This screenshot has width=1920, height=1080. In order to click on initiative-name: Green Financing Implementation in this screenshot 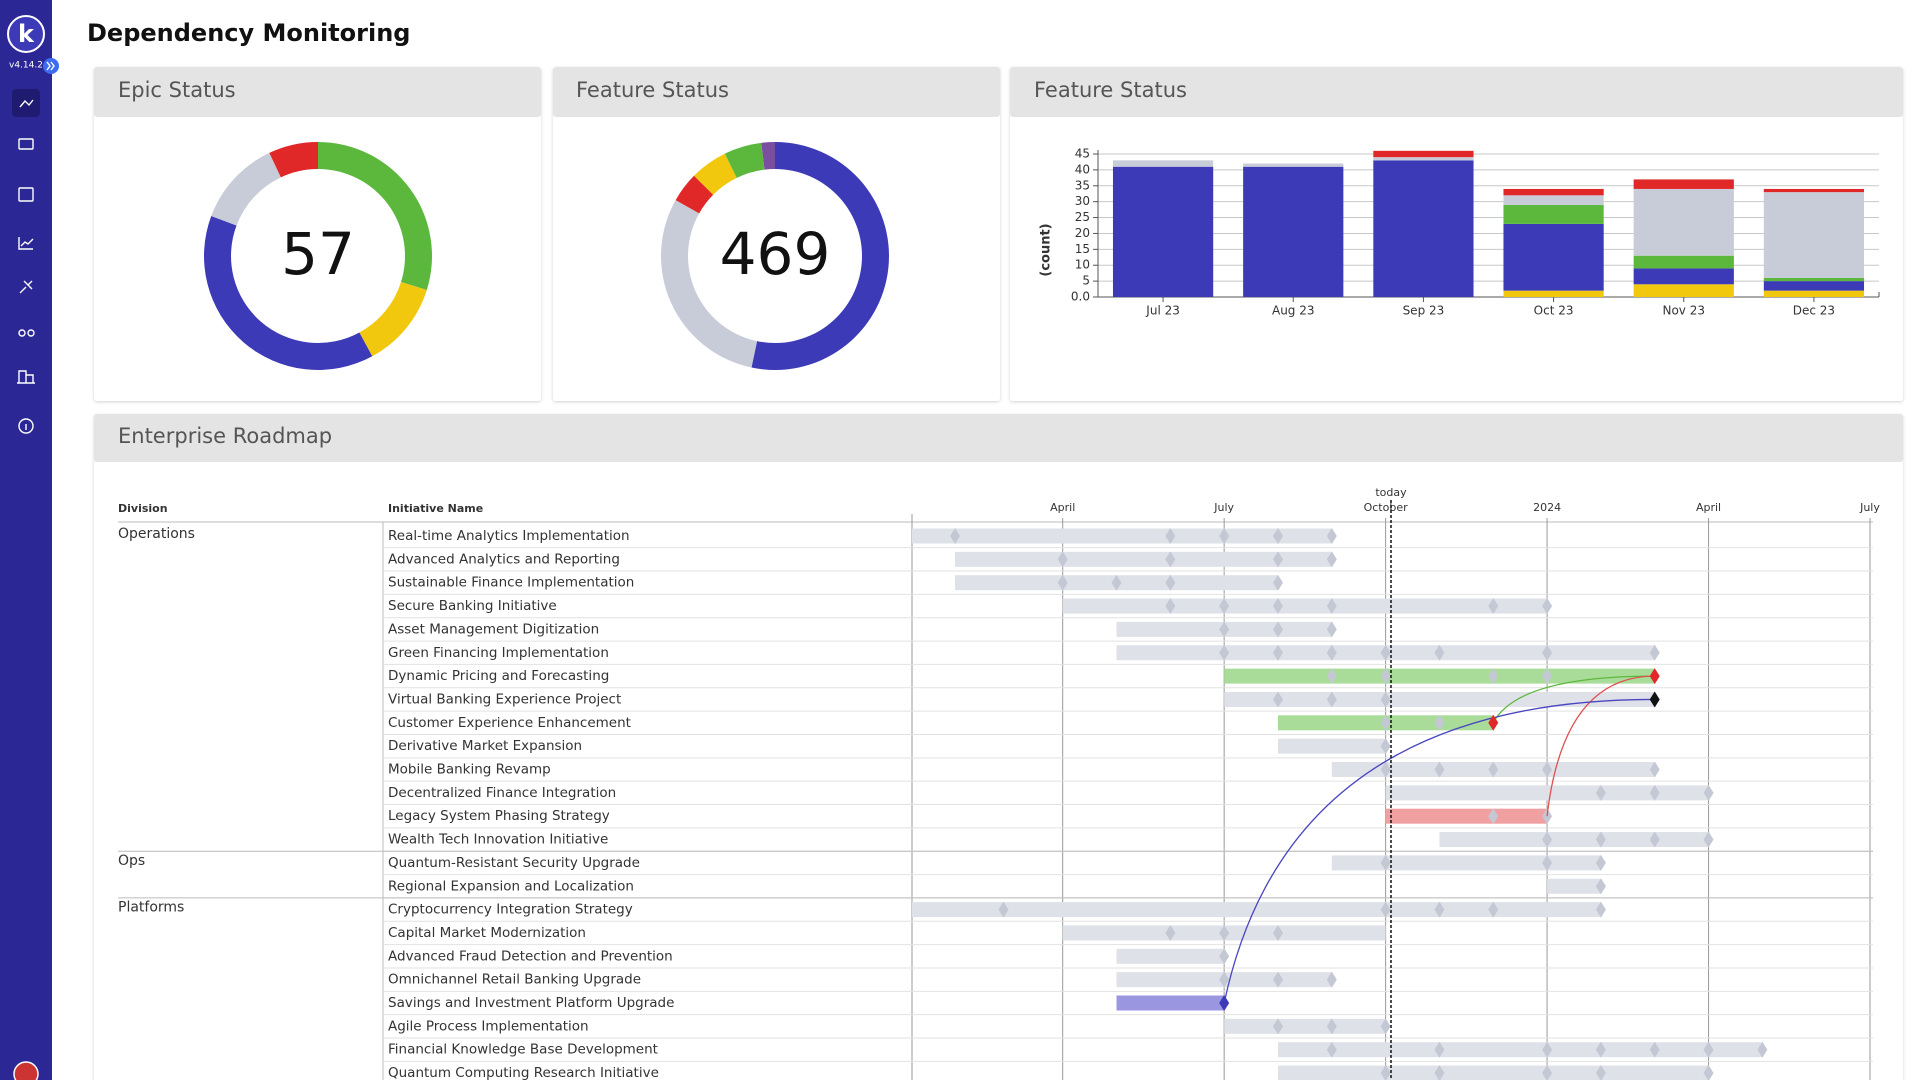, I will do `click(498, 653)`.